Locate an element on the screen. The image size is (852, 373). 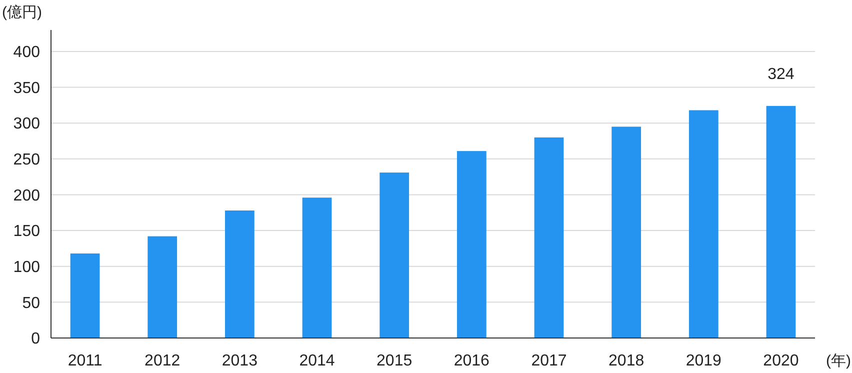
y-tick-label: 350 is located at coordinates (26, 88).